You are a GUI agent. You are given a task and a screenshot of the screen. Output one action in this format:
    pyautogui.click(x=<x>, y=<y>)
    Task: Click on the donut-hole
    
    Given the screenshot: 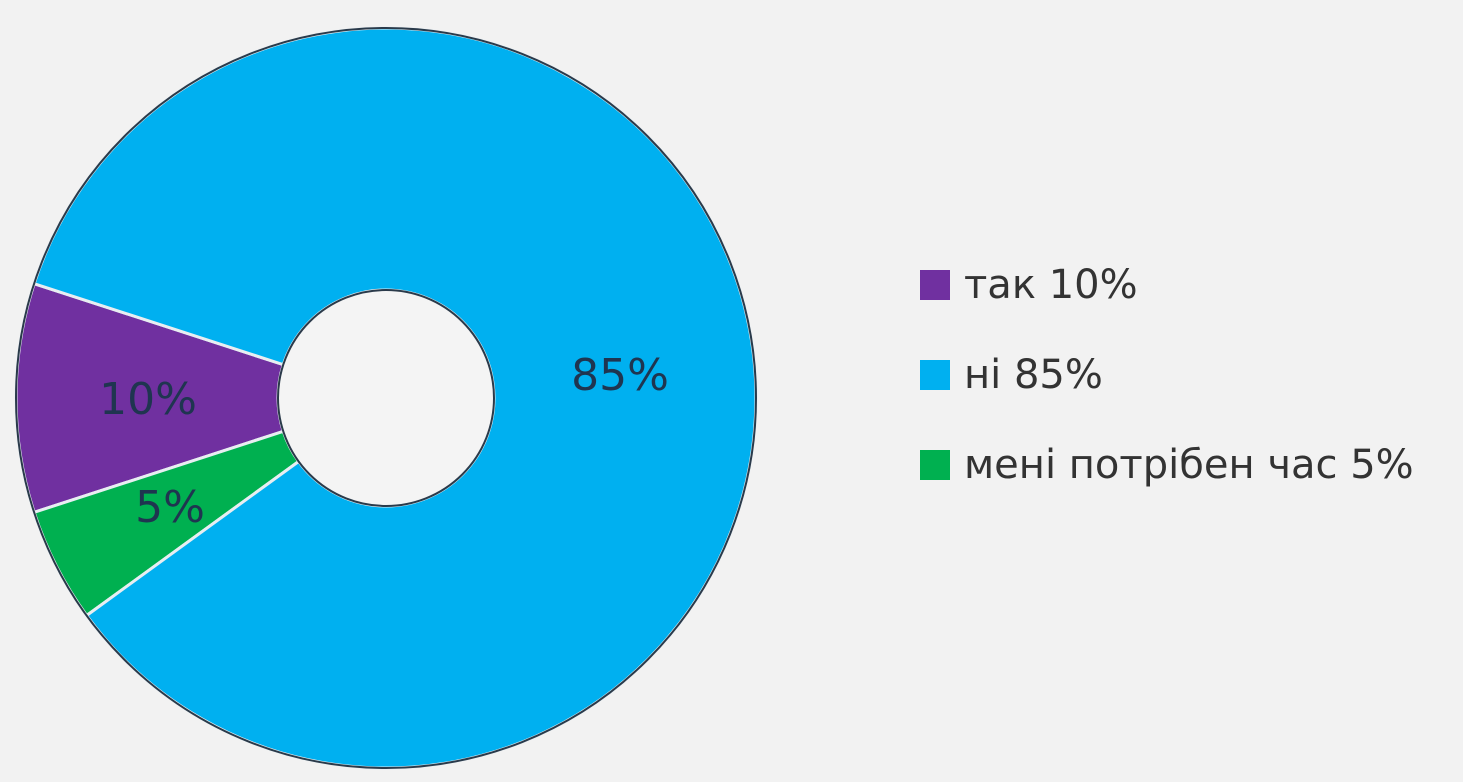 What is the action you would take?
    pyautogui.click(x=386, y=398)
    